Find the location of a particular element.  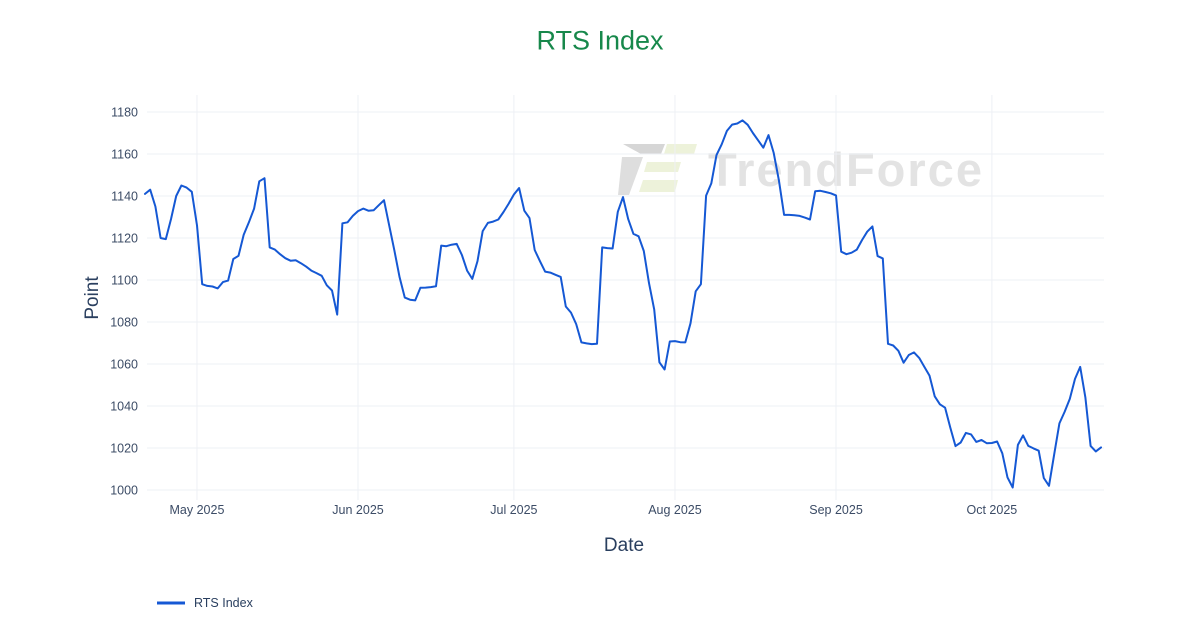

x-tick-label: Aug 2025 is located at coordinates (675, 510).